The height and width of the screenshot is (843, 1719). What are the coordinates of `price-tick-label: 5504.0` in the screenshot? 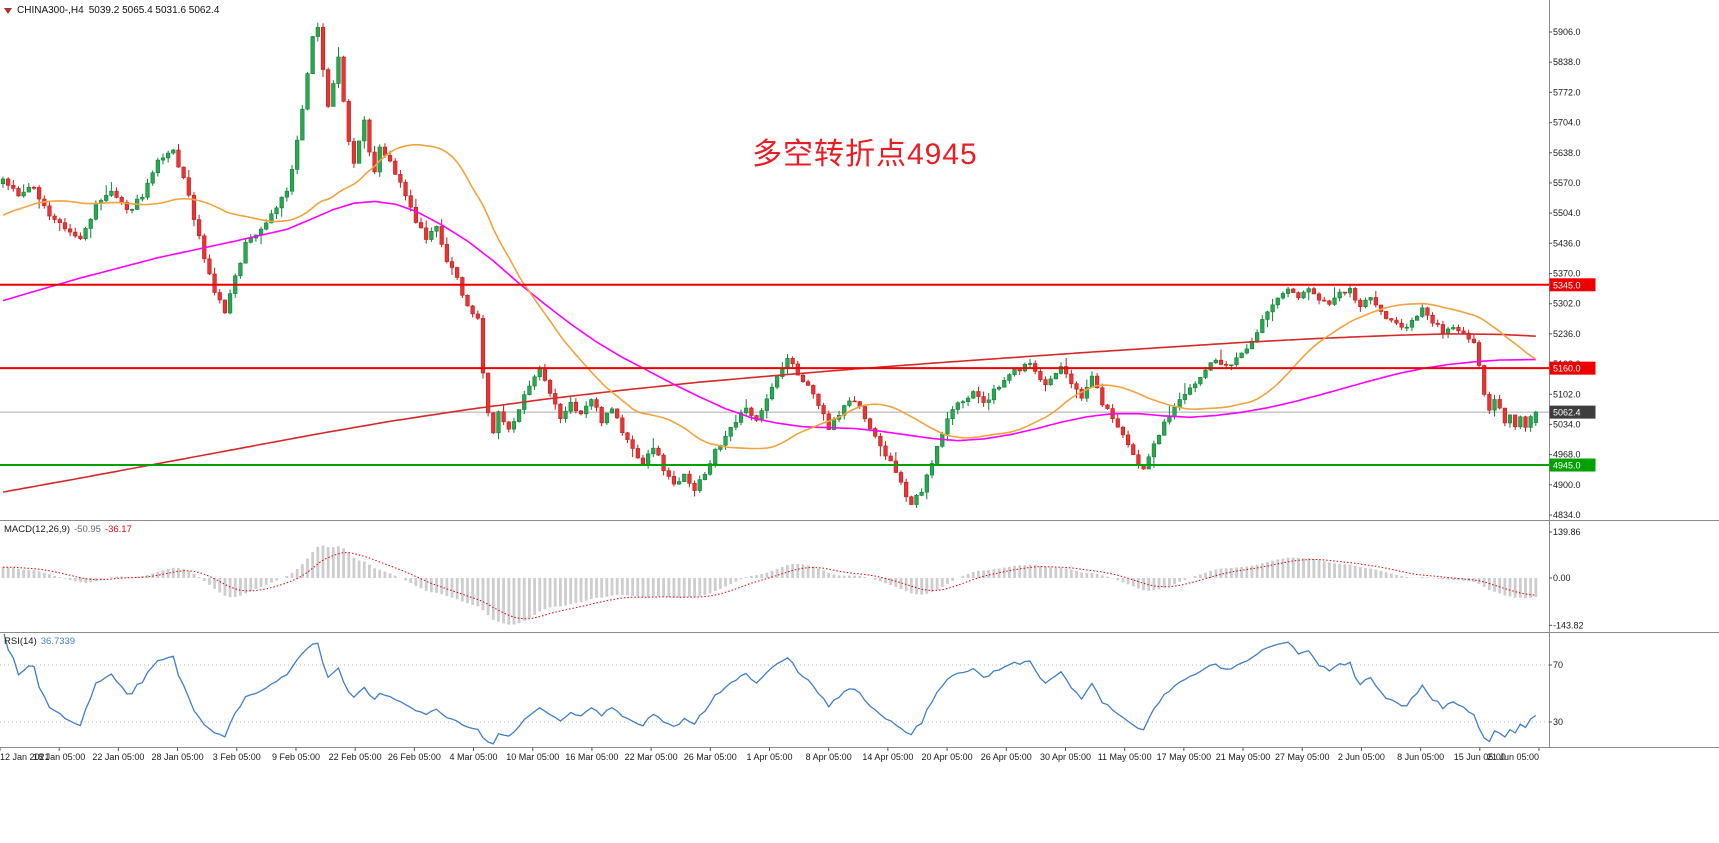 It's located at (1567, 213).